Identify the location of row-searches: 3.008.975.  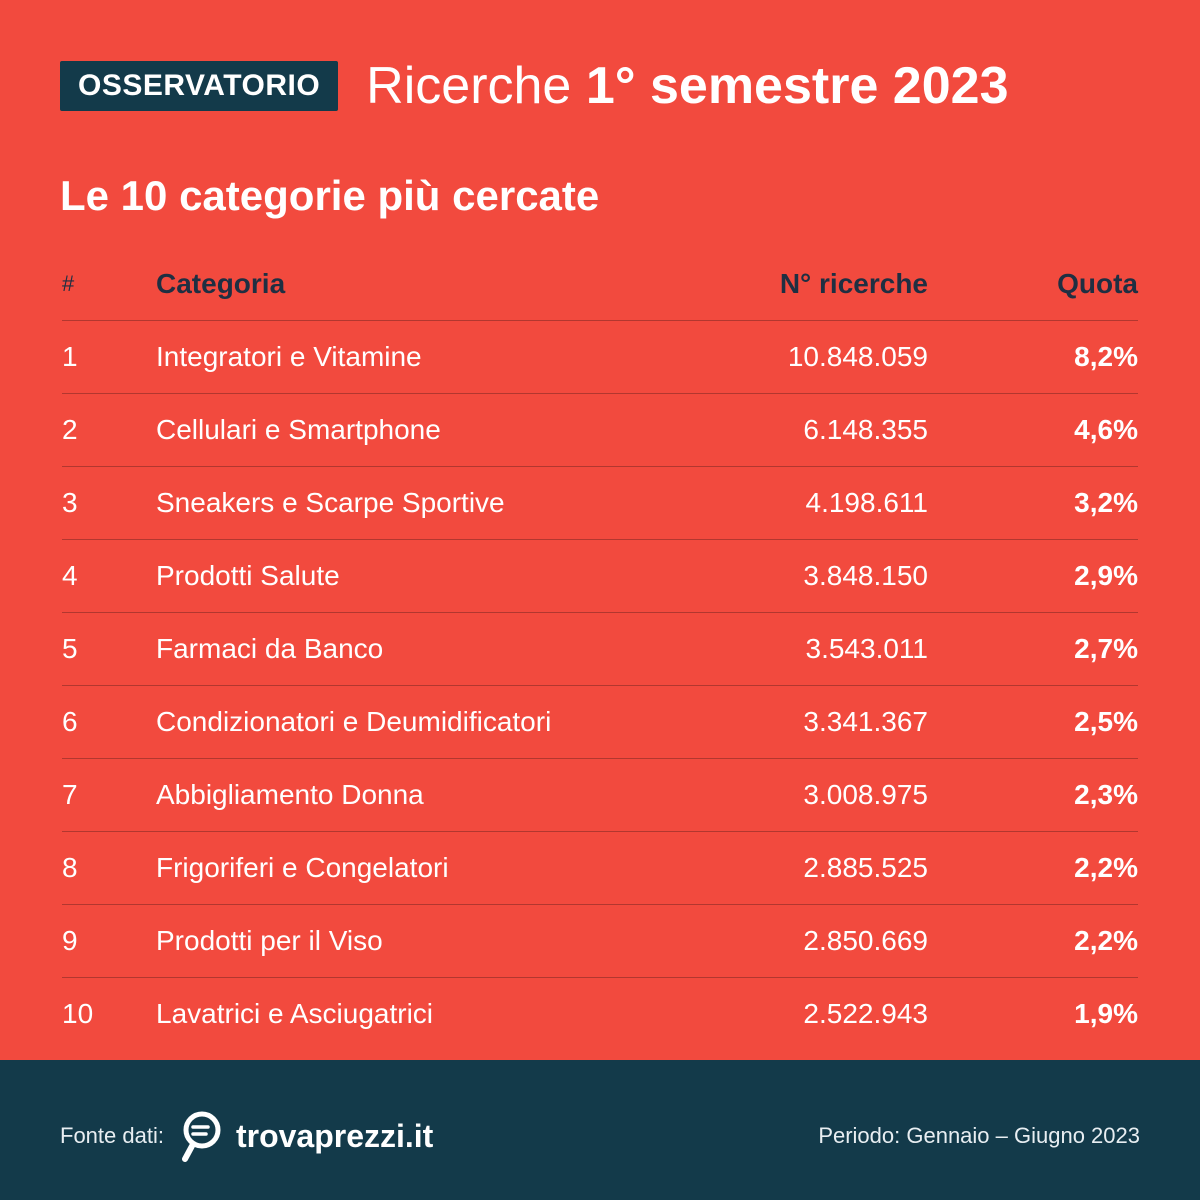
(865, 794).